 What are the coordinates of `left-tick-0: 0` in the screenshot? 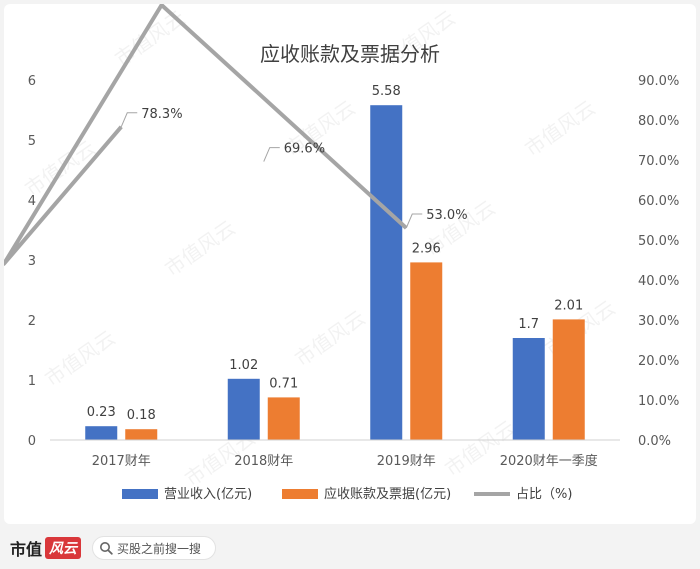 It's located at (32, 441).